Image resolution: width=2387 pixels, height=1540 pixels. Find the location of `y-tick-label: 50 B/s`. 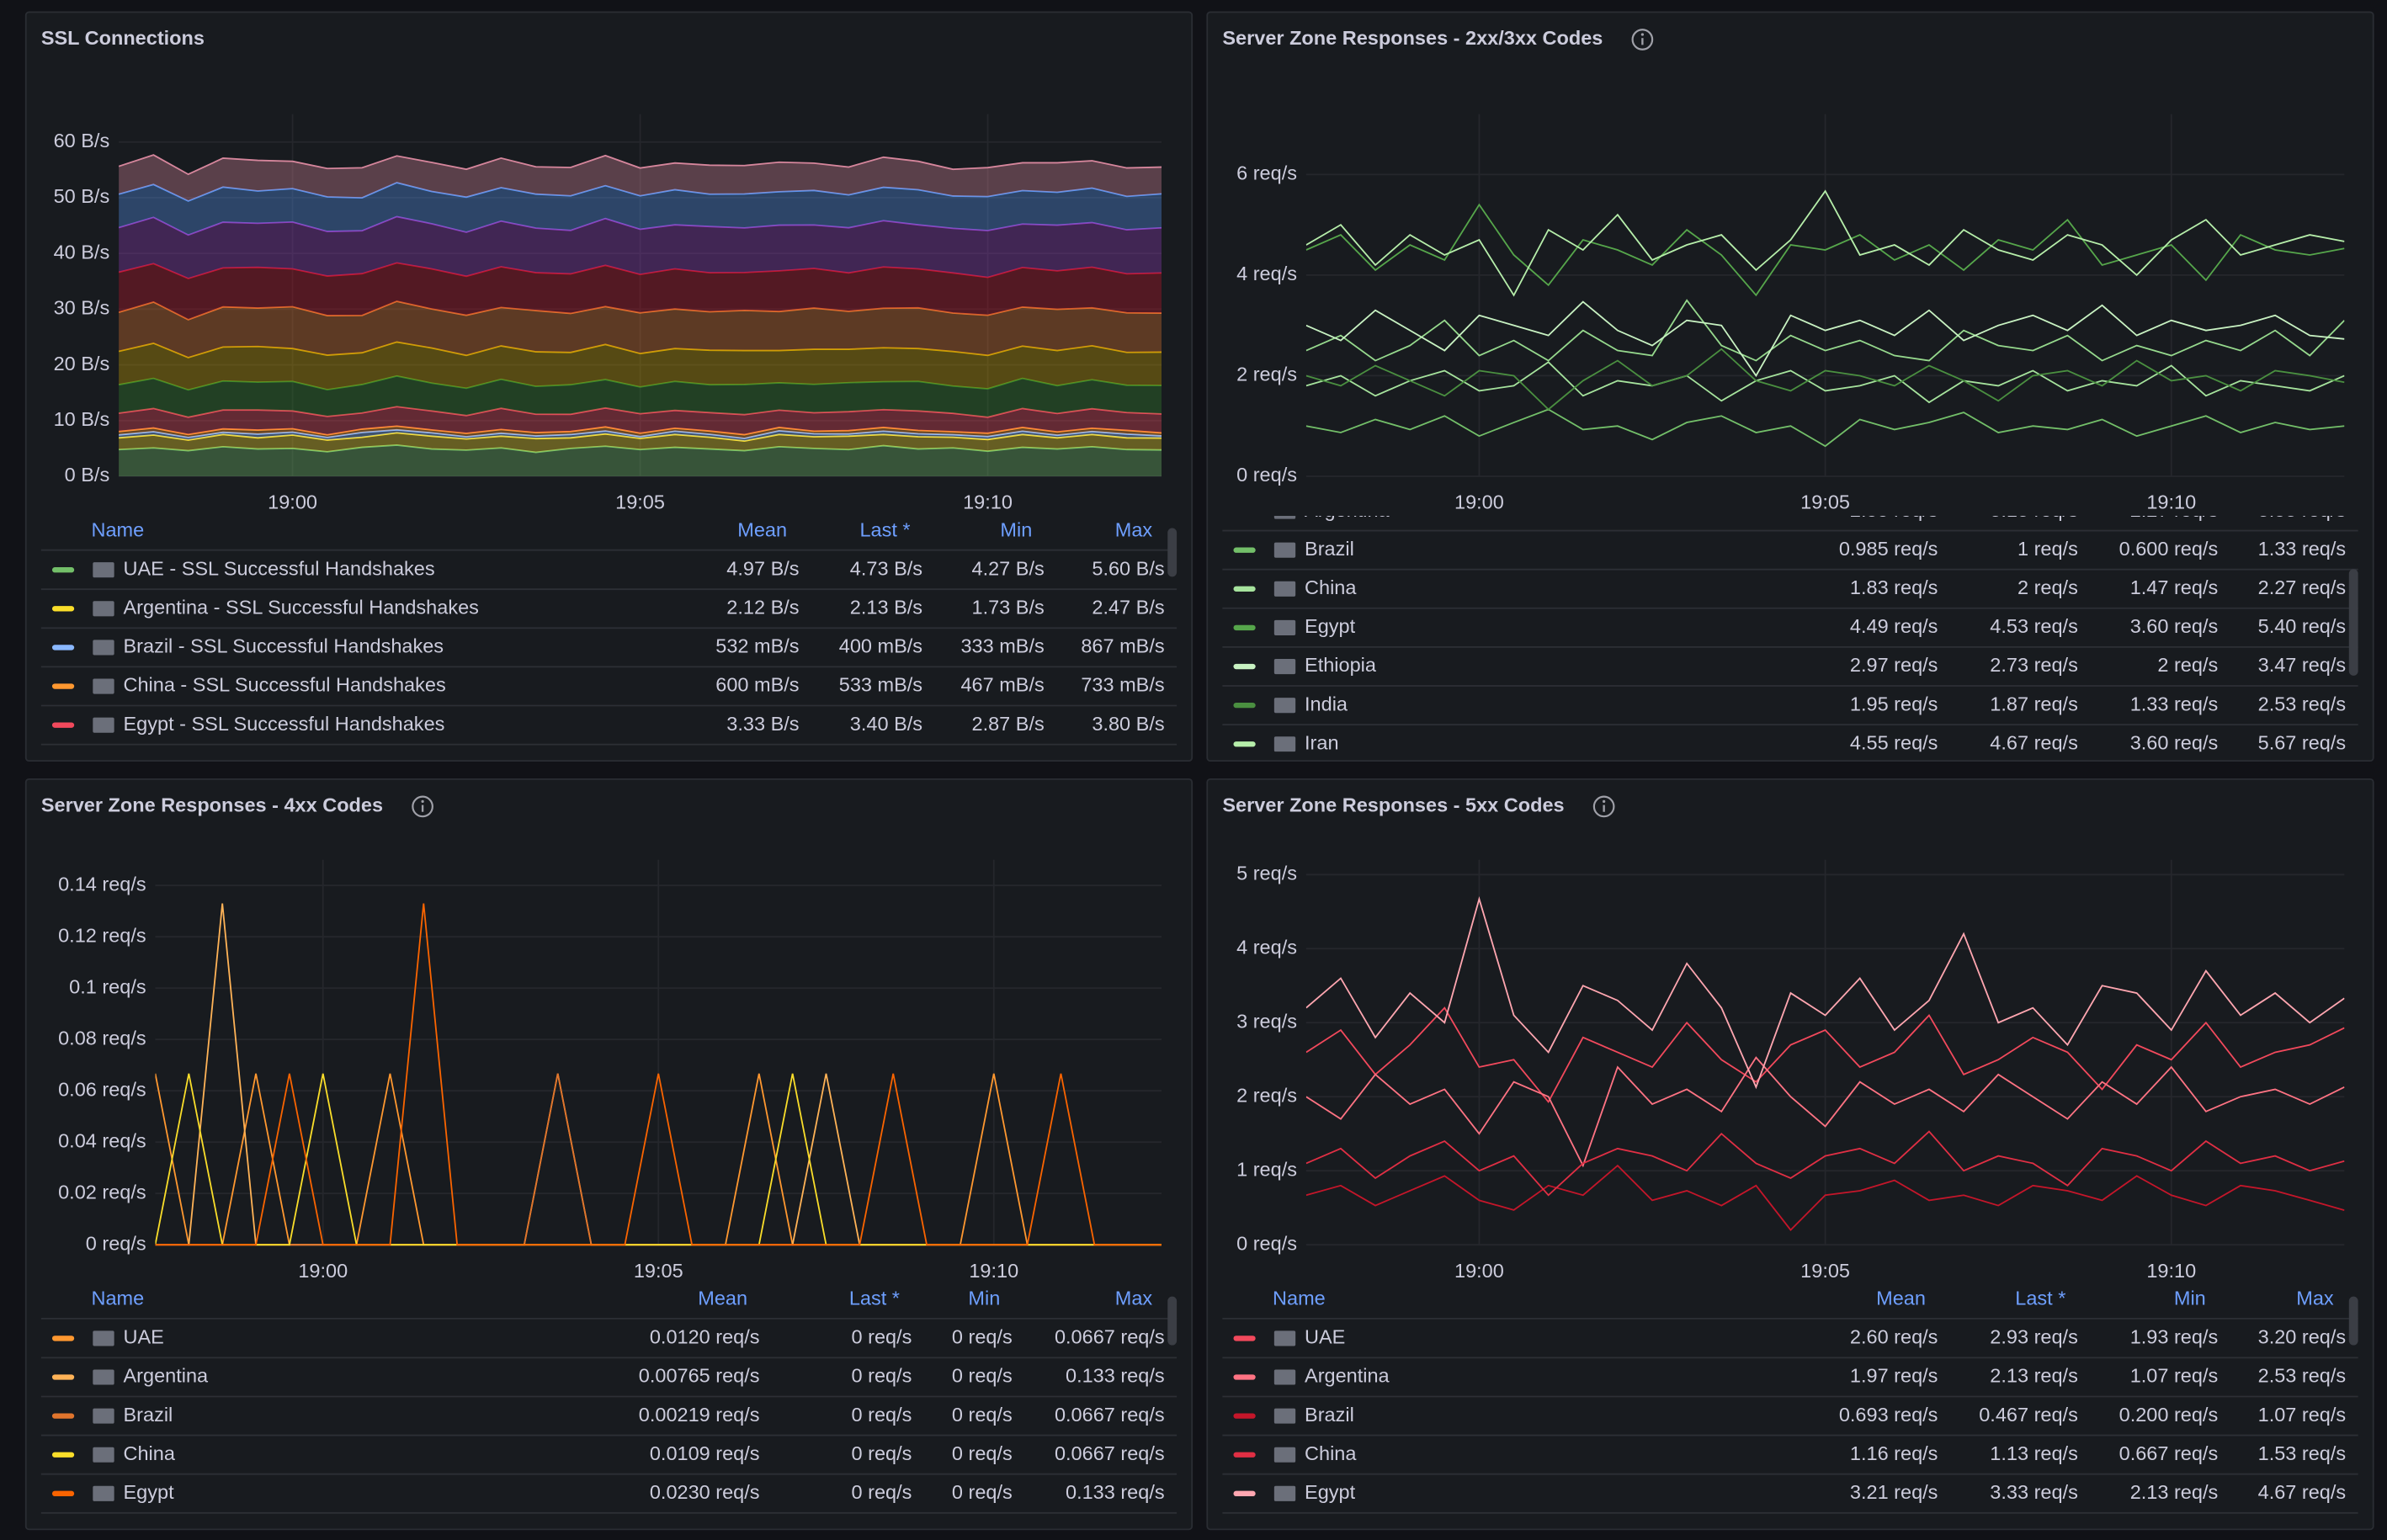

y-tick-label: 50 B/s is located at coordinates (82, 196).